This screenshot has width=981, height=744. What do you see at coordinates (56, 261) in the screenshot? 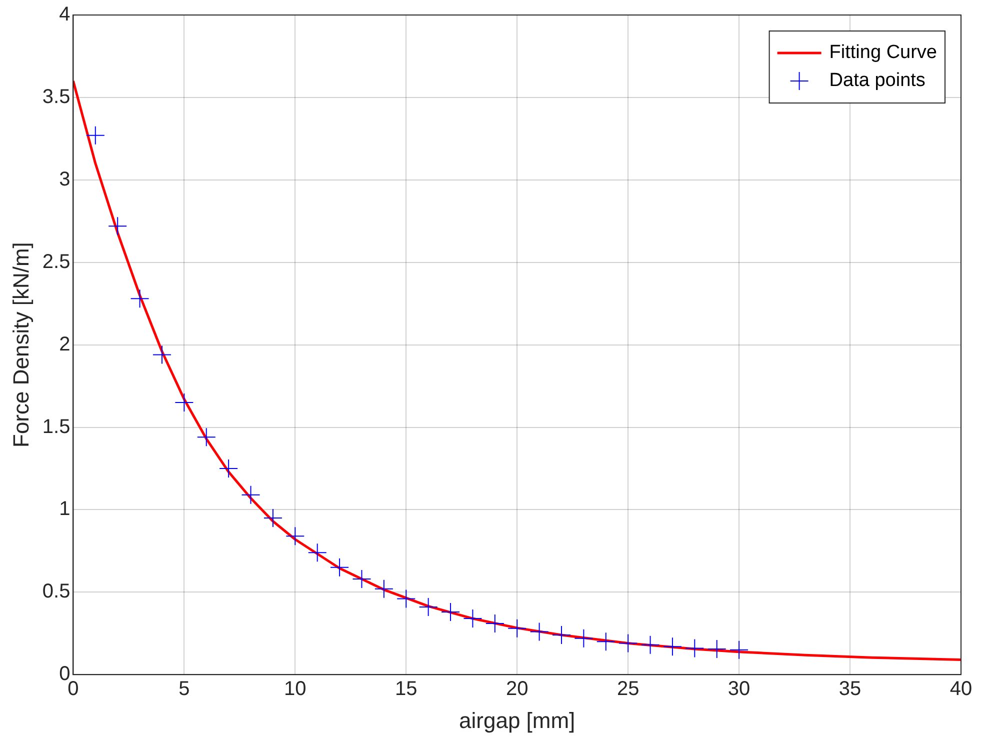
I see `y-tick-label: 2.5` at bounding box center [56, 261].